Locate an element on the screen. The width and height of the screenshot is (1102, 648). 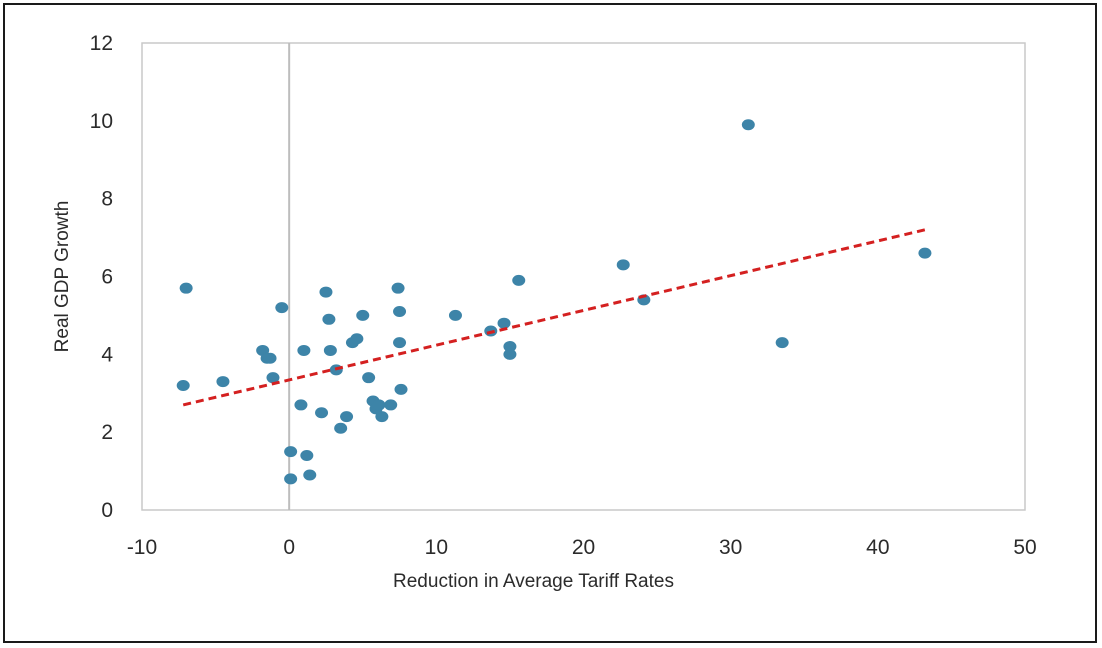
x-tick-label: 20 is located at coordinates (583, 547).